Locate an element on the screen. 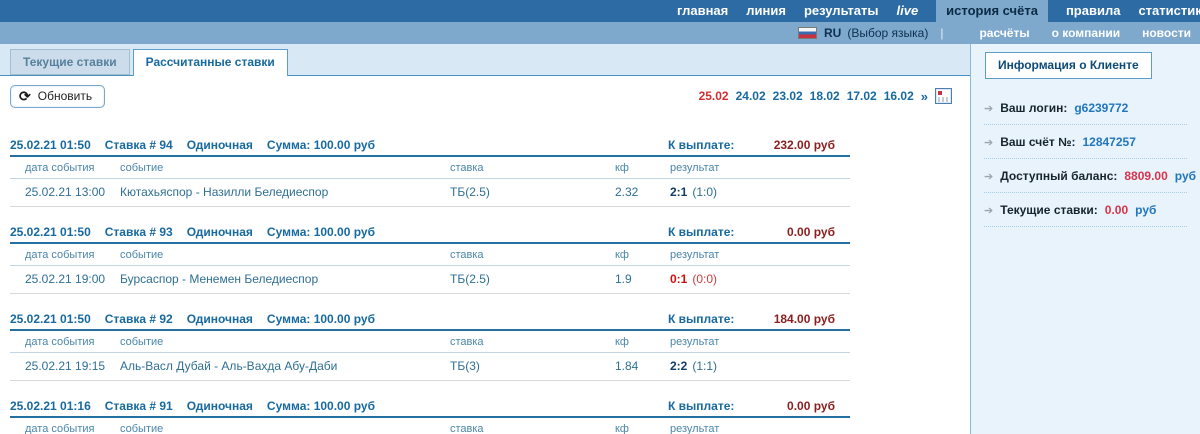 This screenshot has width=1200, height=434. result-cell: 2:2 (1:1) is located at coordinates (760, 366).